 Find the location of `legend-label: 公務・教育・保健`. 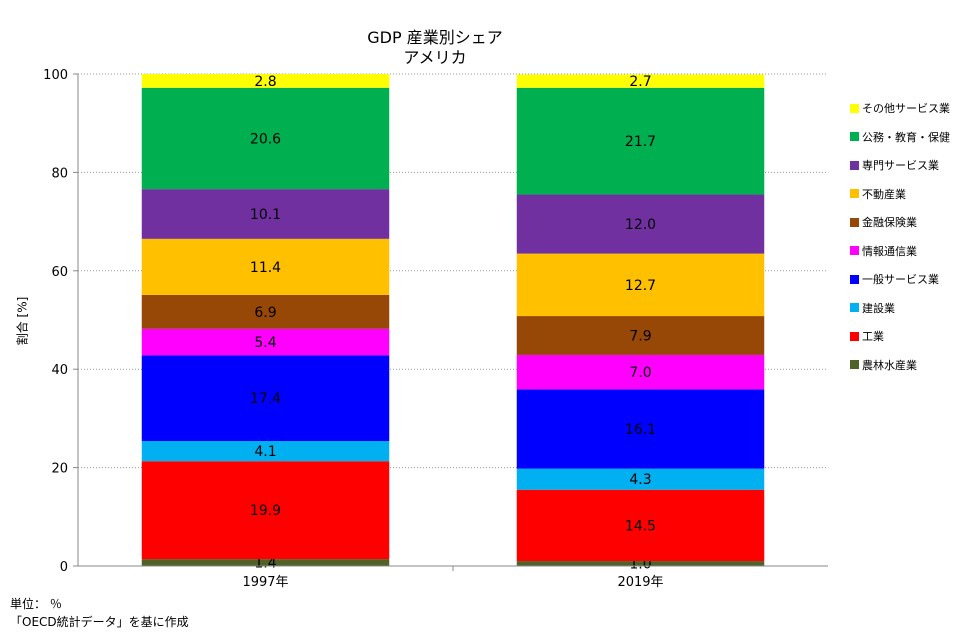

legend-label: 公務・教育・保健 is located at coordinates (906, 137).